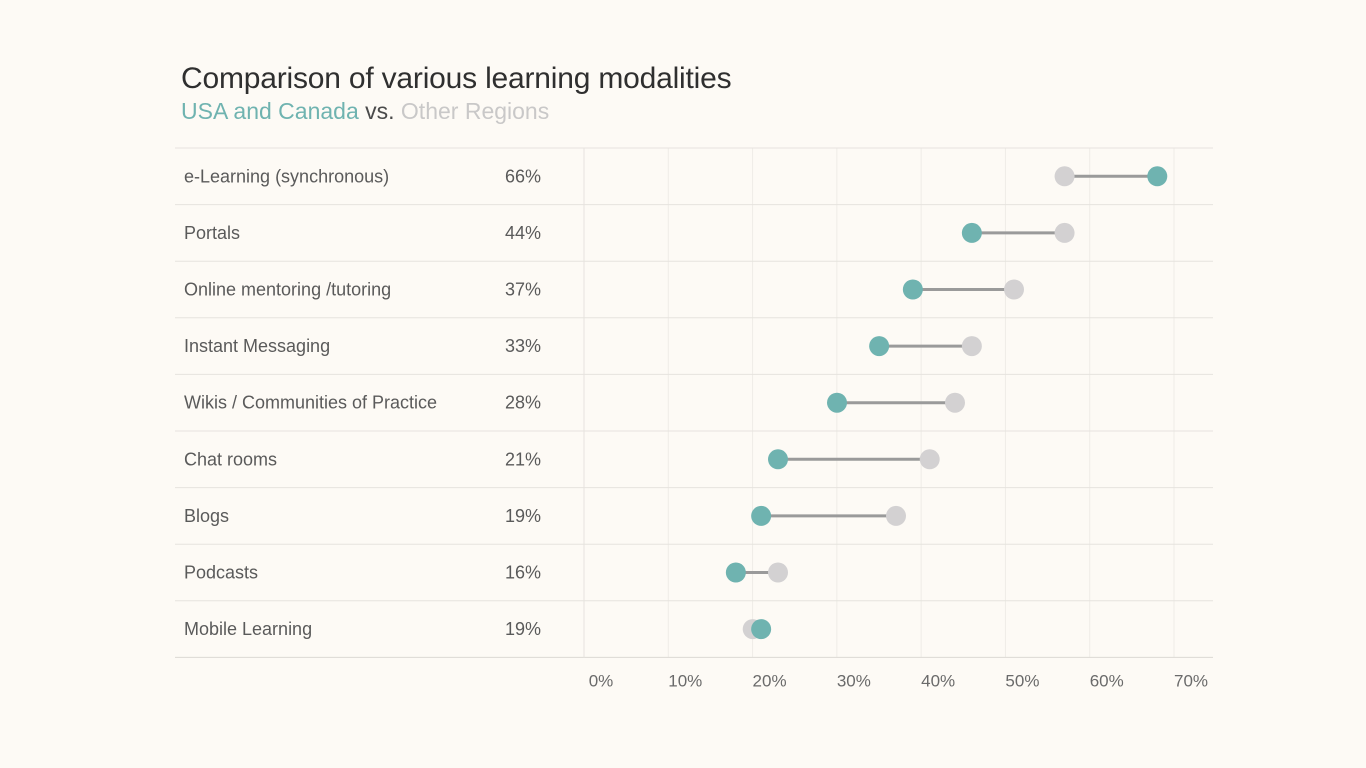  Describe the element at coordinates (523, 176) in the screenshot. I see `value-label: 66%` at that location.